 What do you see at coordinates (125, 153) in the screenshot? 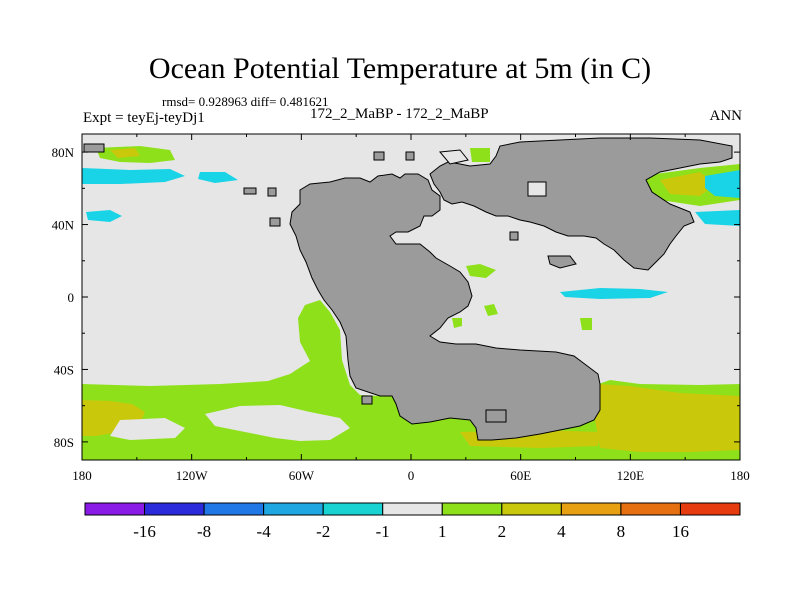
I see `north-pacific-yellow` at bounding box center [125, 153].